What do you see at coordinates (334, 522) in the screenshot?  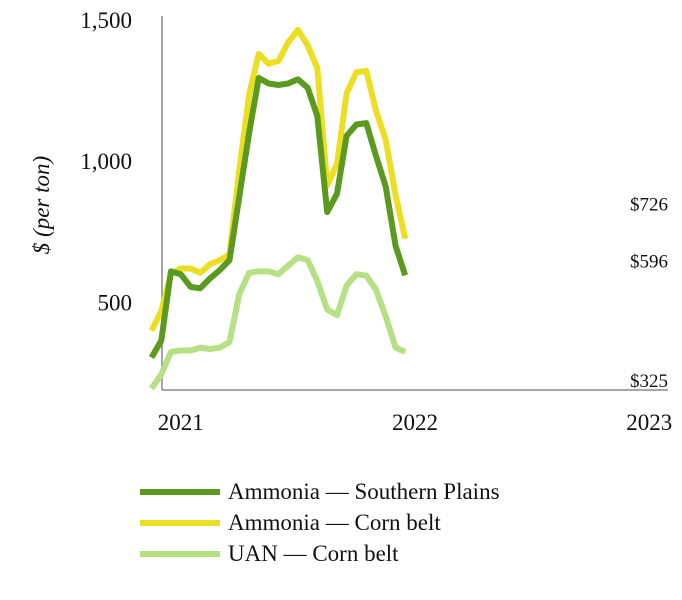 I see `legend-label: Ammonia — Corn belt` at bounding box center [334, 522].